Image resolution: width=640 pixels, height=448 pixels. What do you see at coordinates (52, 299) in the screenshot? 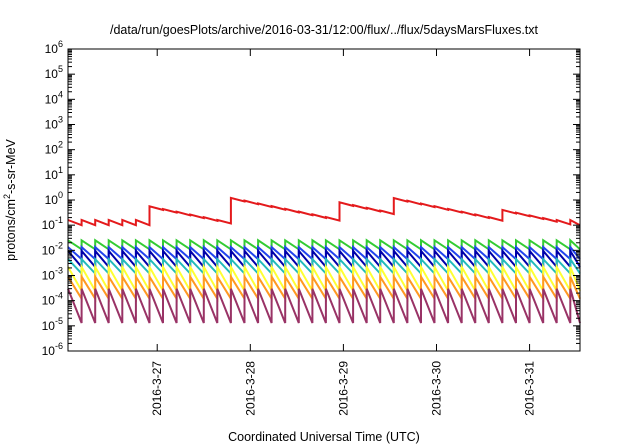
I see `y-tick-label: 10⁻⁴` at bounding box center [52, 299].